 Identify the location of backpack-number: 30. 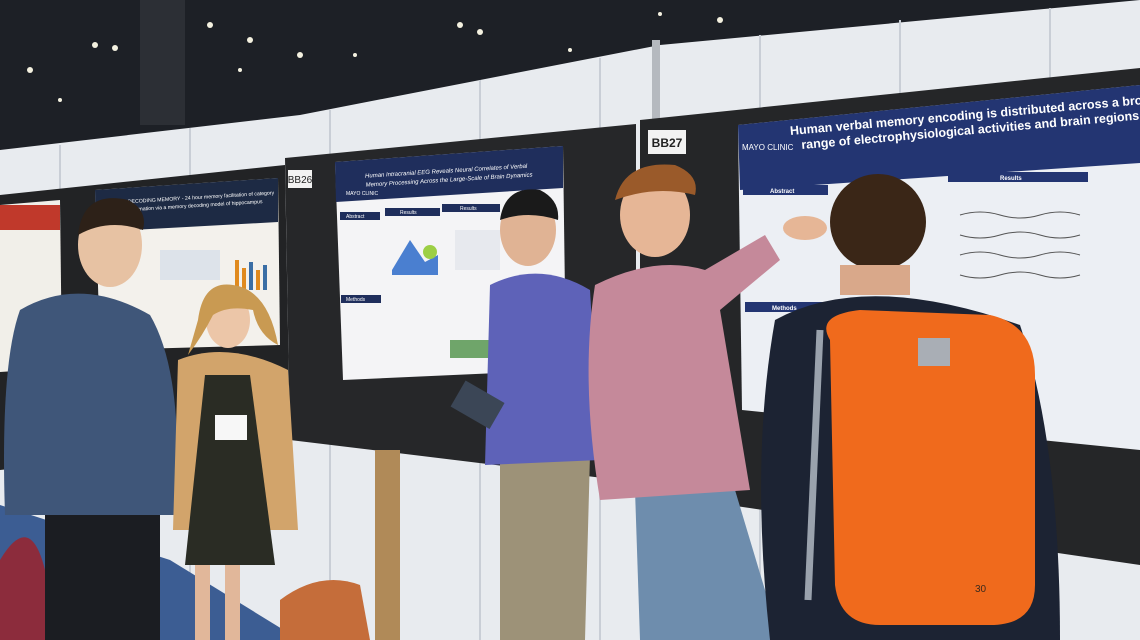
(981, 589).